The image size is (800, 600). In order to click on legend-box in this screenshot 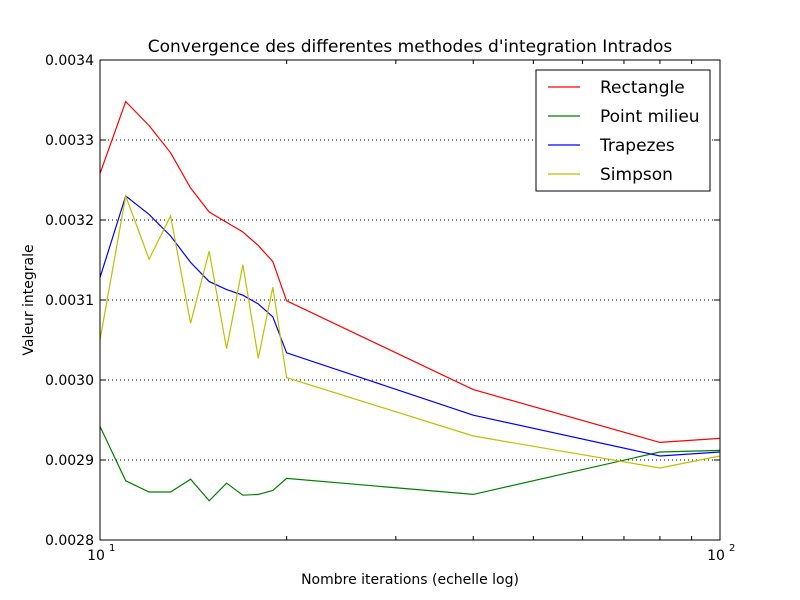, I will do `click(623, 130)`.